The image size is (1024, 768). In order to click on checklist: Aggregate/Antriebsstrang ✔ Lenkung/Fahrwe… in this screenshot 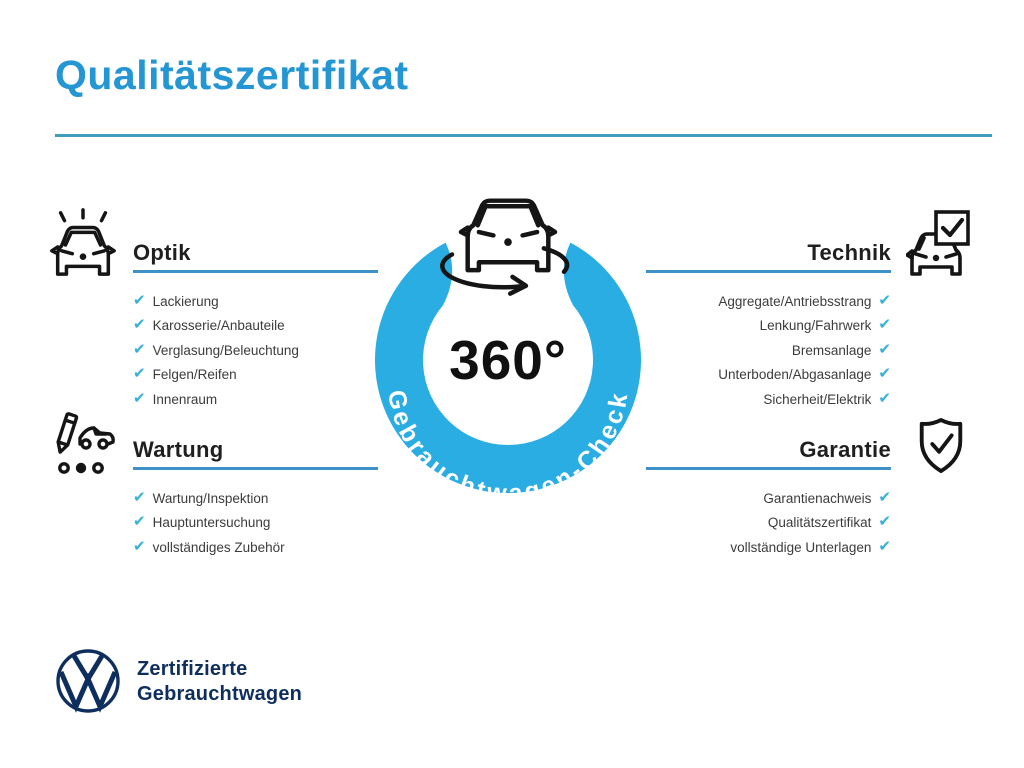, I will do `click(768, 350)`.